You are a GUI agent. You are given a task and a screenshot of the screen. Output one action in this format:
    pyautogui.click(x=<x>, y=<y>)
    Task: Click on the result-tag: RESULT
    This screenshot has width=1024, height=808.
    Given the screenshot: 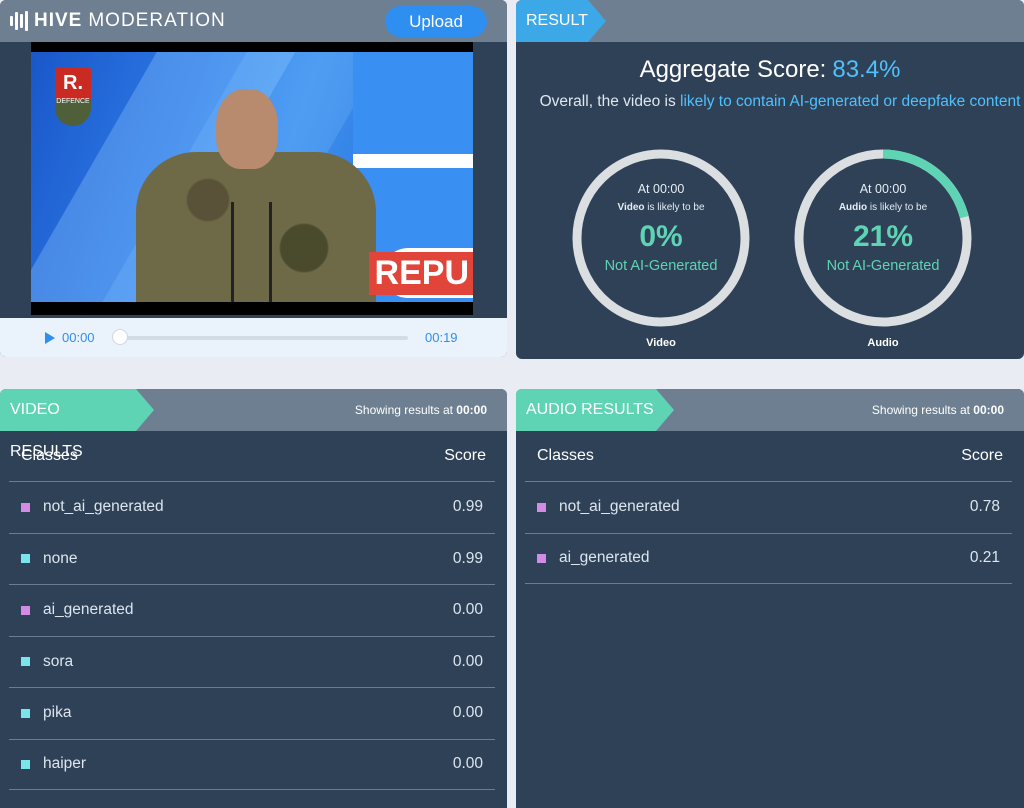 What is the action you would take?
    pyautogui.click(x=561, y=21)
    